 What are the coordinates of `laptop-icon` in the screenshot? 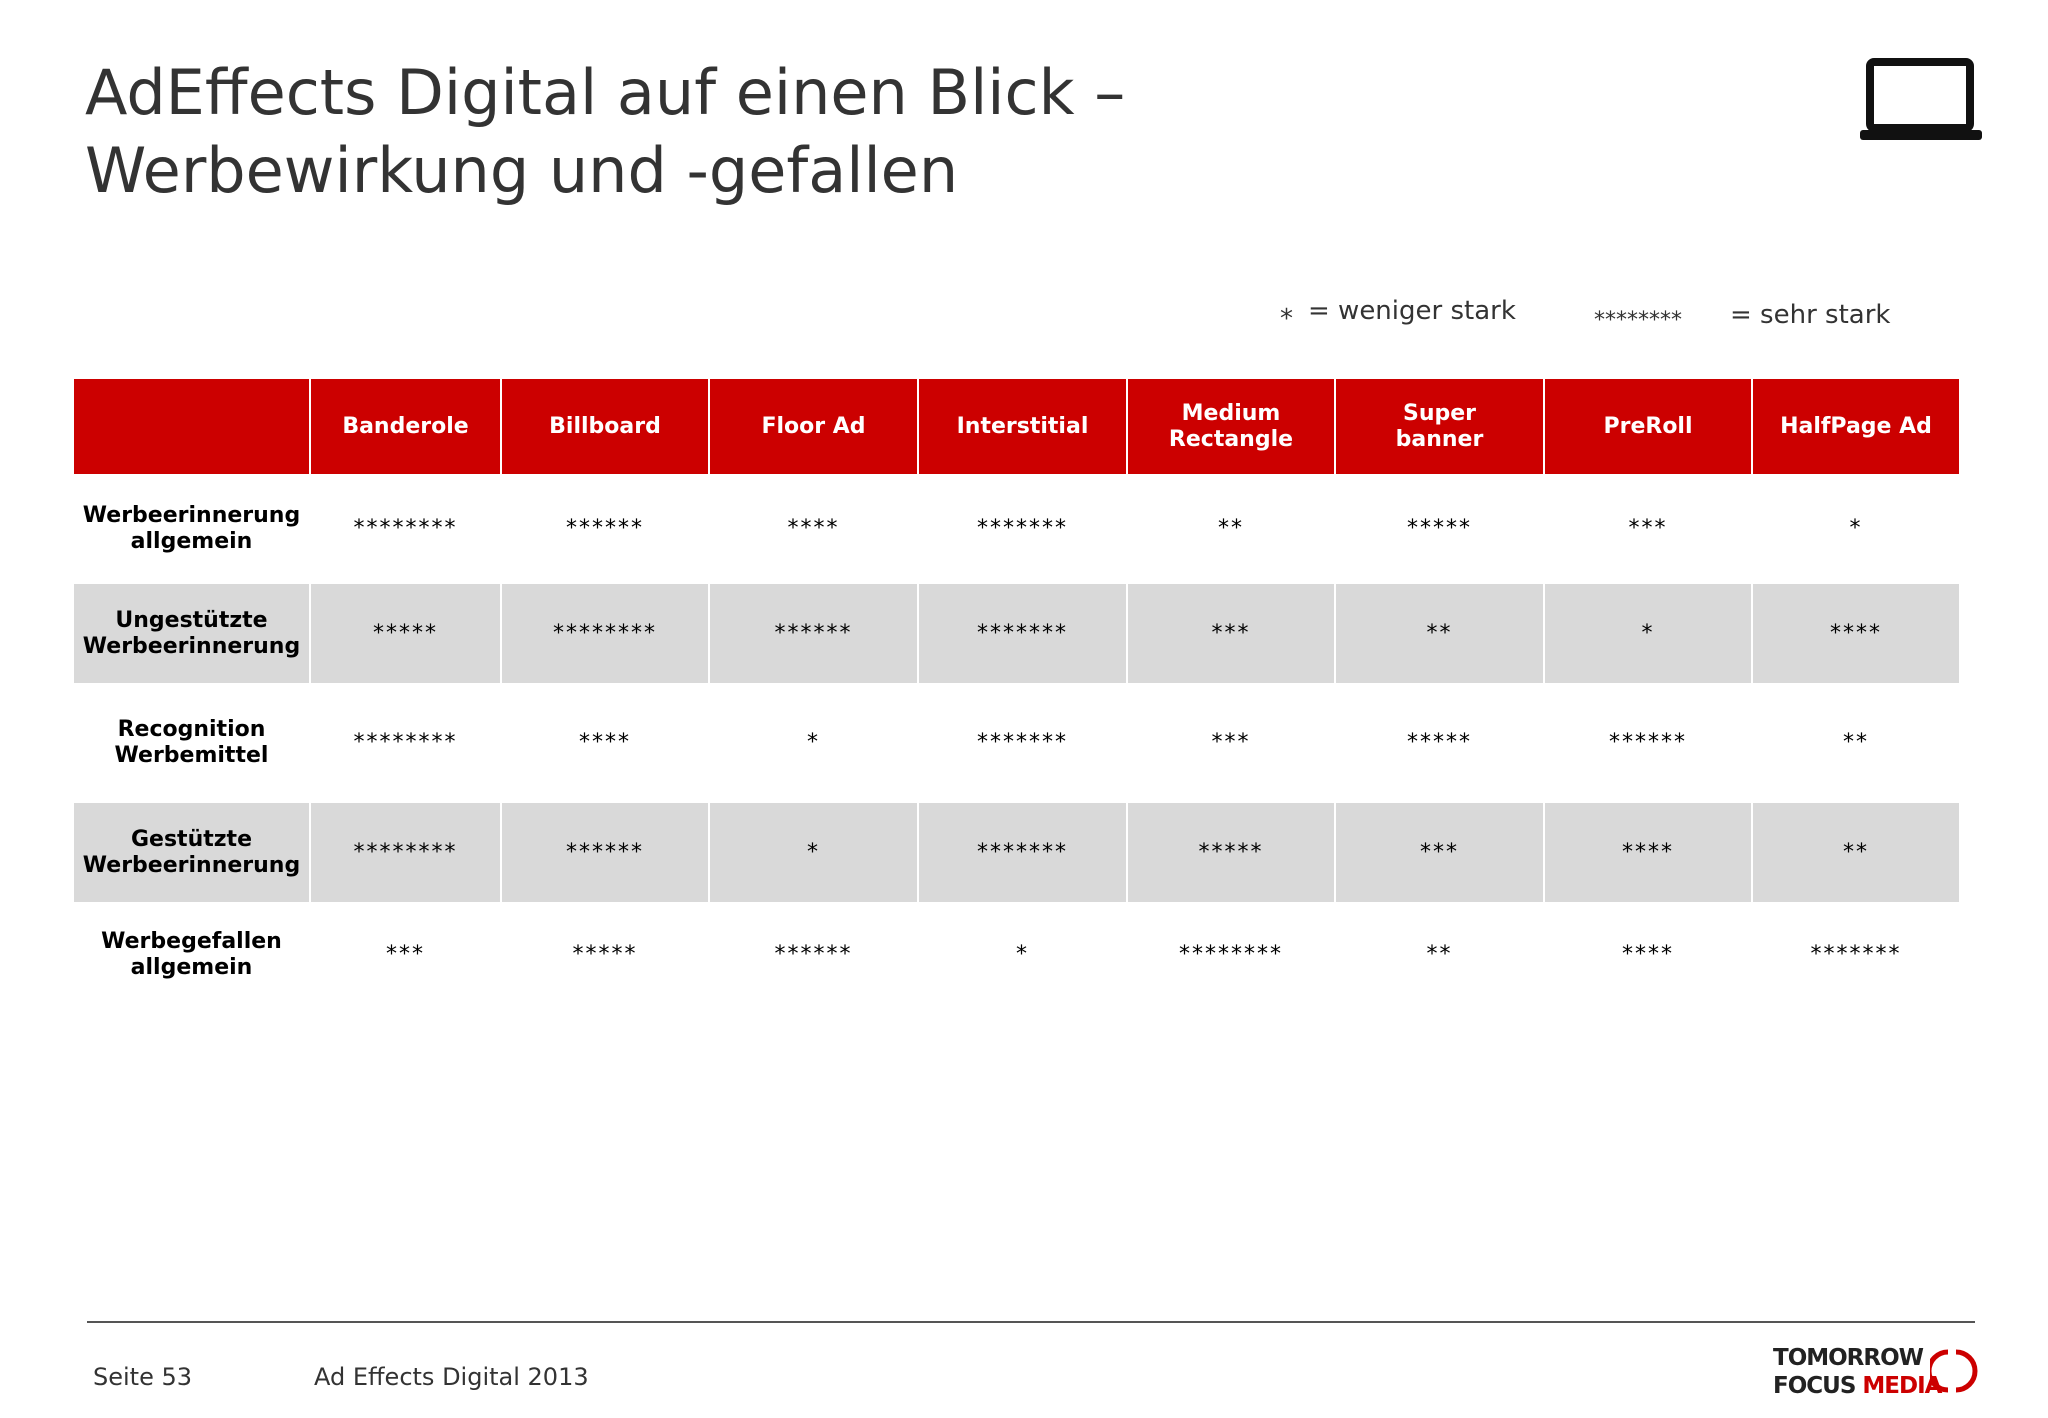 It's located at (1921, 99).